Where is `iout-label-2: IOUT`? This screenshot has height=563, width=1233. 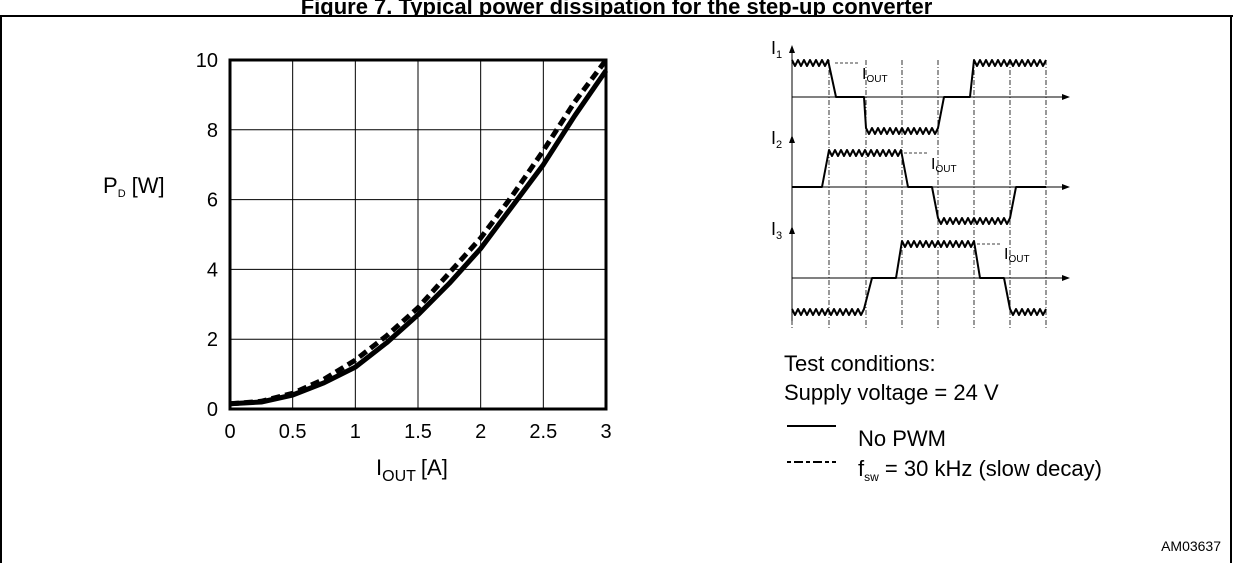 iout-label-2: IOUT is located at coordinates (944, 165).